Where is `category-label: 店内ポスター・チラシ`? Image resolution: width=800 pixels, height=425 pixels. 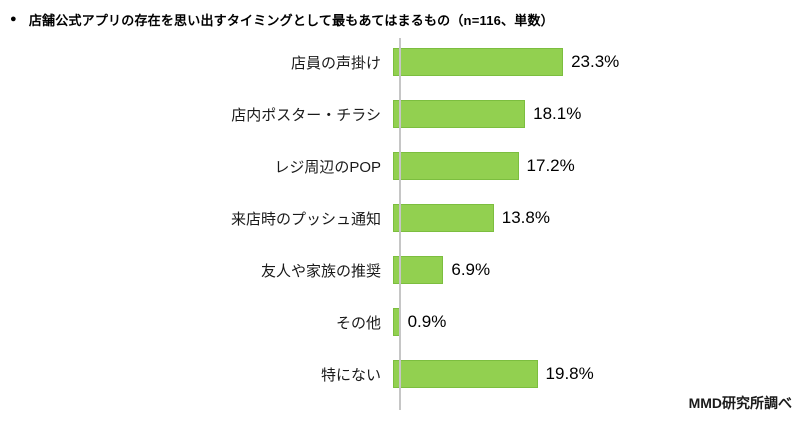
category-label: 店内ポスター・チラシ is located at coordinates (306, 115).